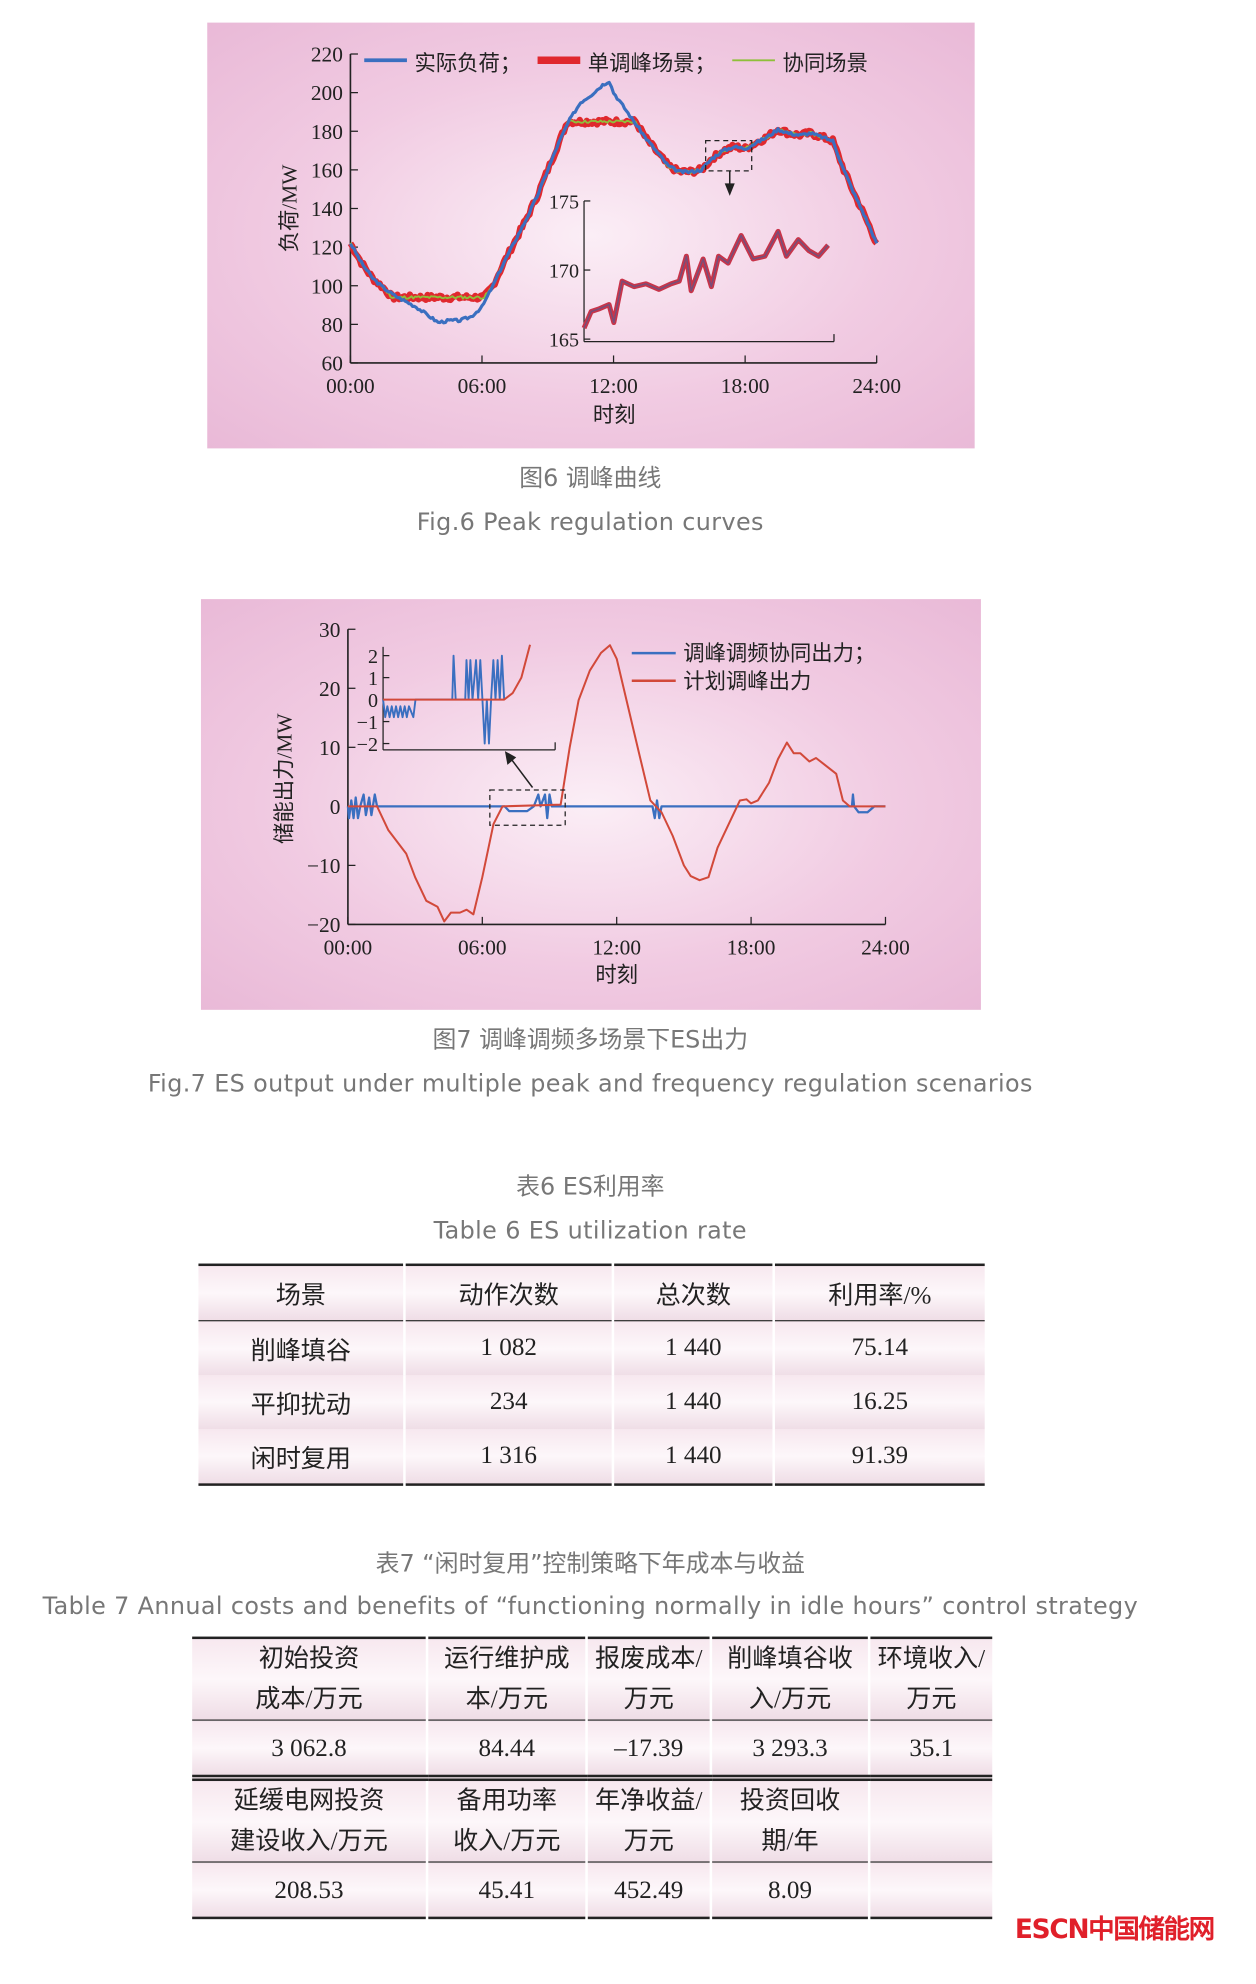  Describe the element at coordinates (482, 386) in the screenshot. I see `fig6-x-tick-label: 06:00` at that location.